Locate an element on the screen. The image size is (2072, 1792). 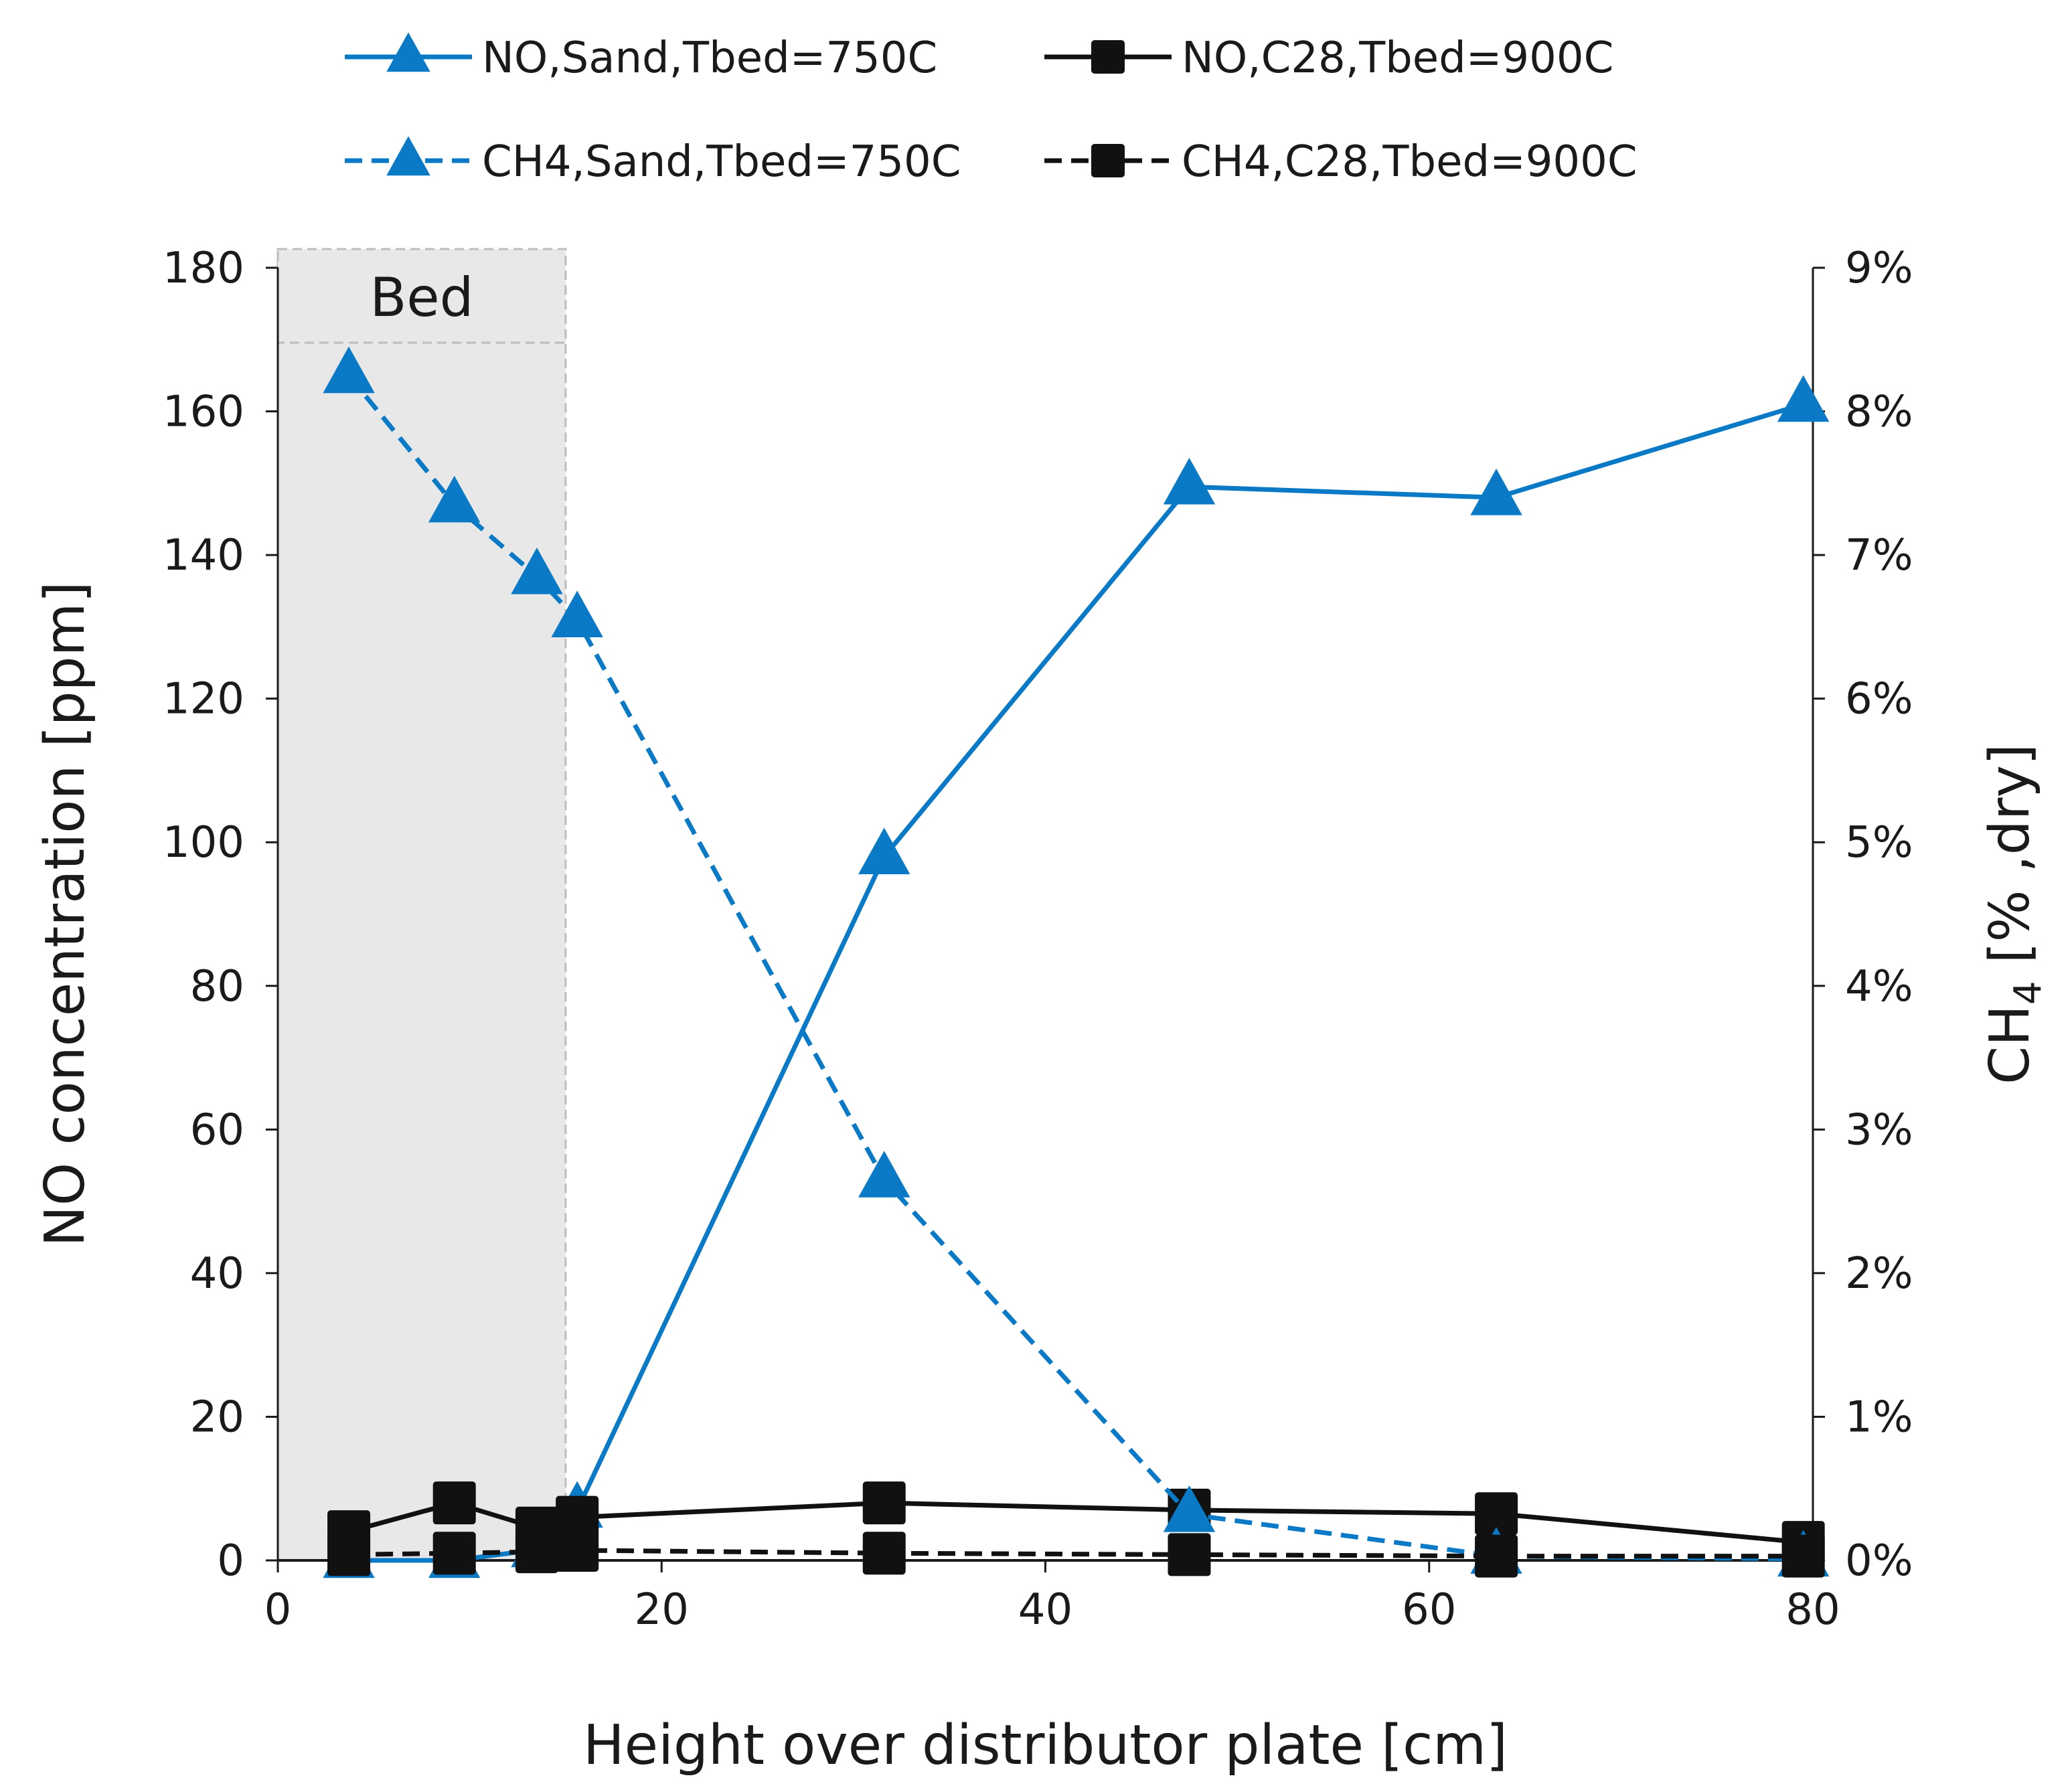
bed-label-box is located at coordinates (421, 296).